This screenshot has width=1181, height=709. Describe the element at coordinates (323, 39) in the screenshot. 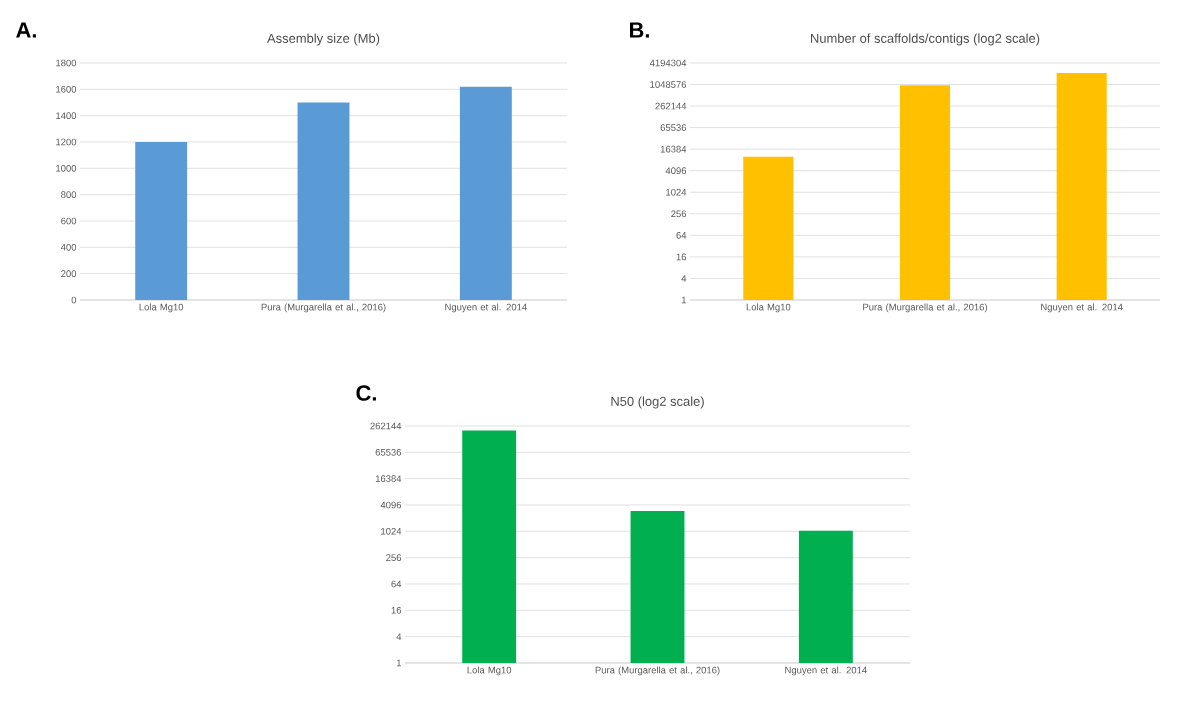

I see `chart-title: Assembly size (Mb)` at that location.